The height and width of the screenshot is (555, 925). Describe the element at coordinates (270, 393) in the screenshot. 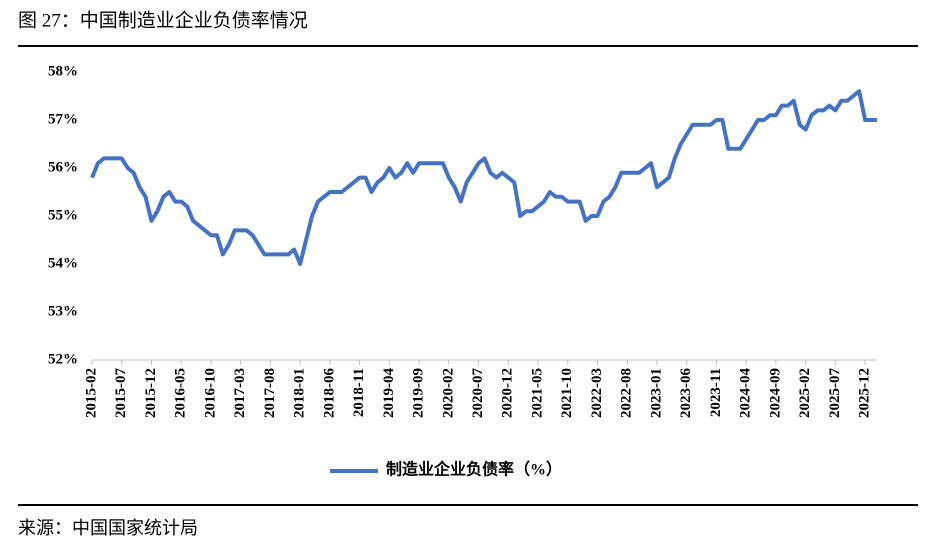

I see `x-tick-label: 2017-08` at that location.